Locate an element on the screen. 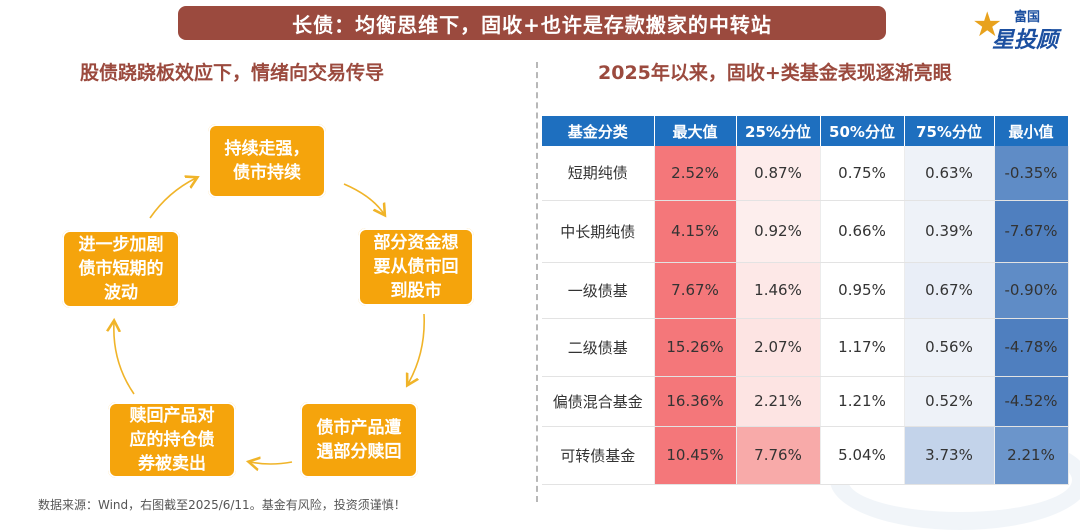  cycle-node-2-line-3: 到股市 is located at coordinates (416, 291).